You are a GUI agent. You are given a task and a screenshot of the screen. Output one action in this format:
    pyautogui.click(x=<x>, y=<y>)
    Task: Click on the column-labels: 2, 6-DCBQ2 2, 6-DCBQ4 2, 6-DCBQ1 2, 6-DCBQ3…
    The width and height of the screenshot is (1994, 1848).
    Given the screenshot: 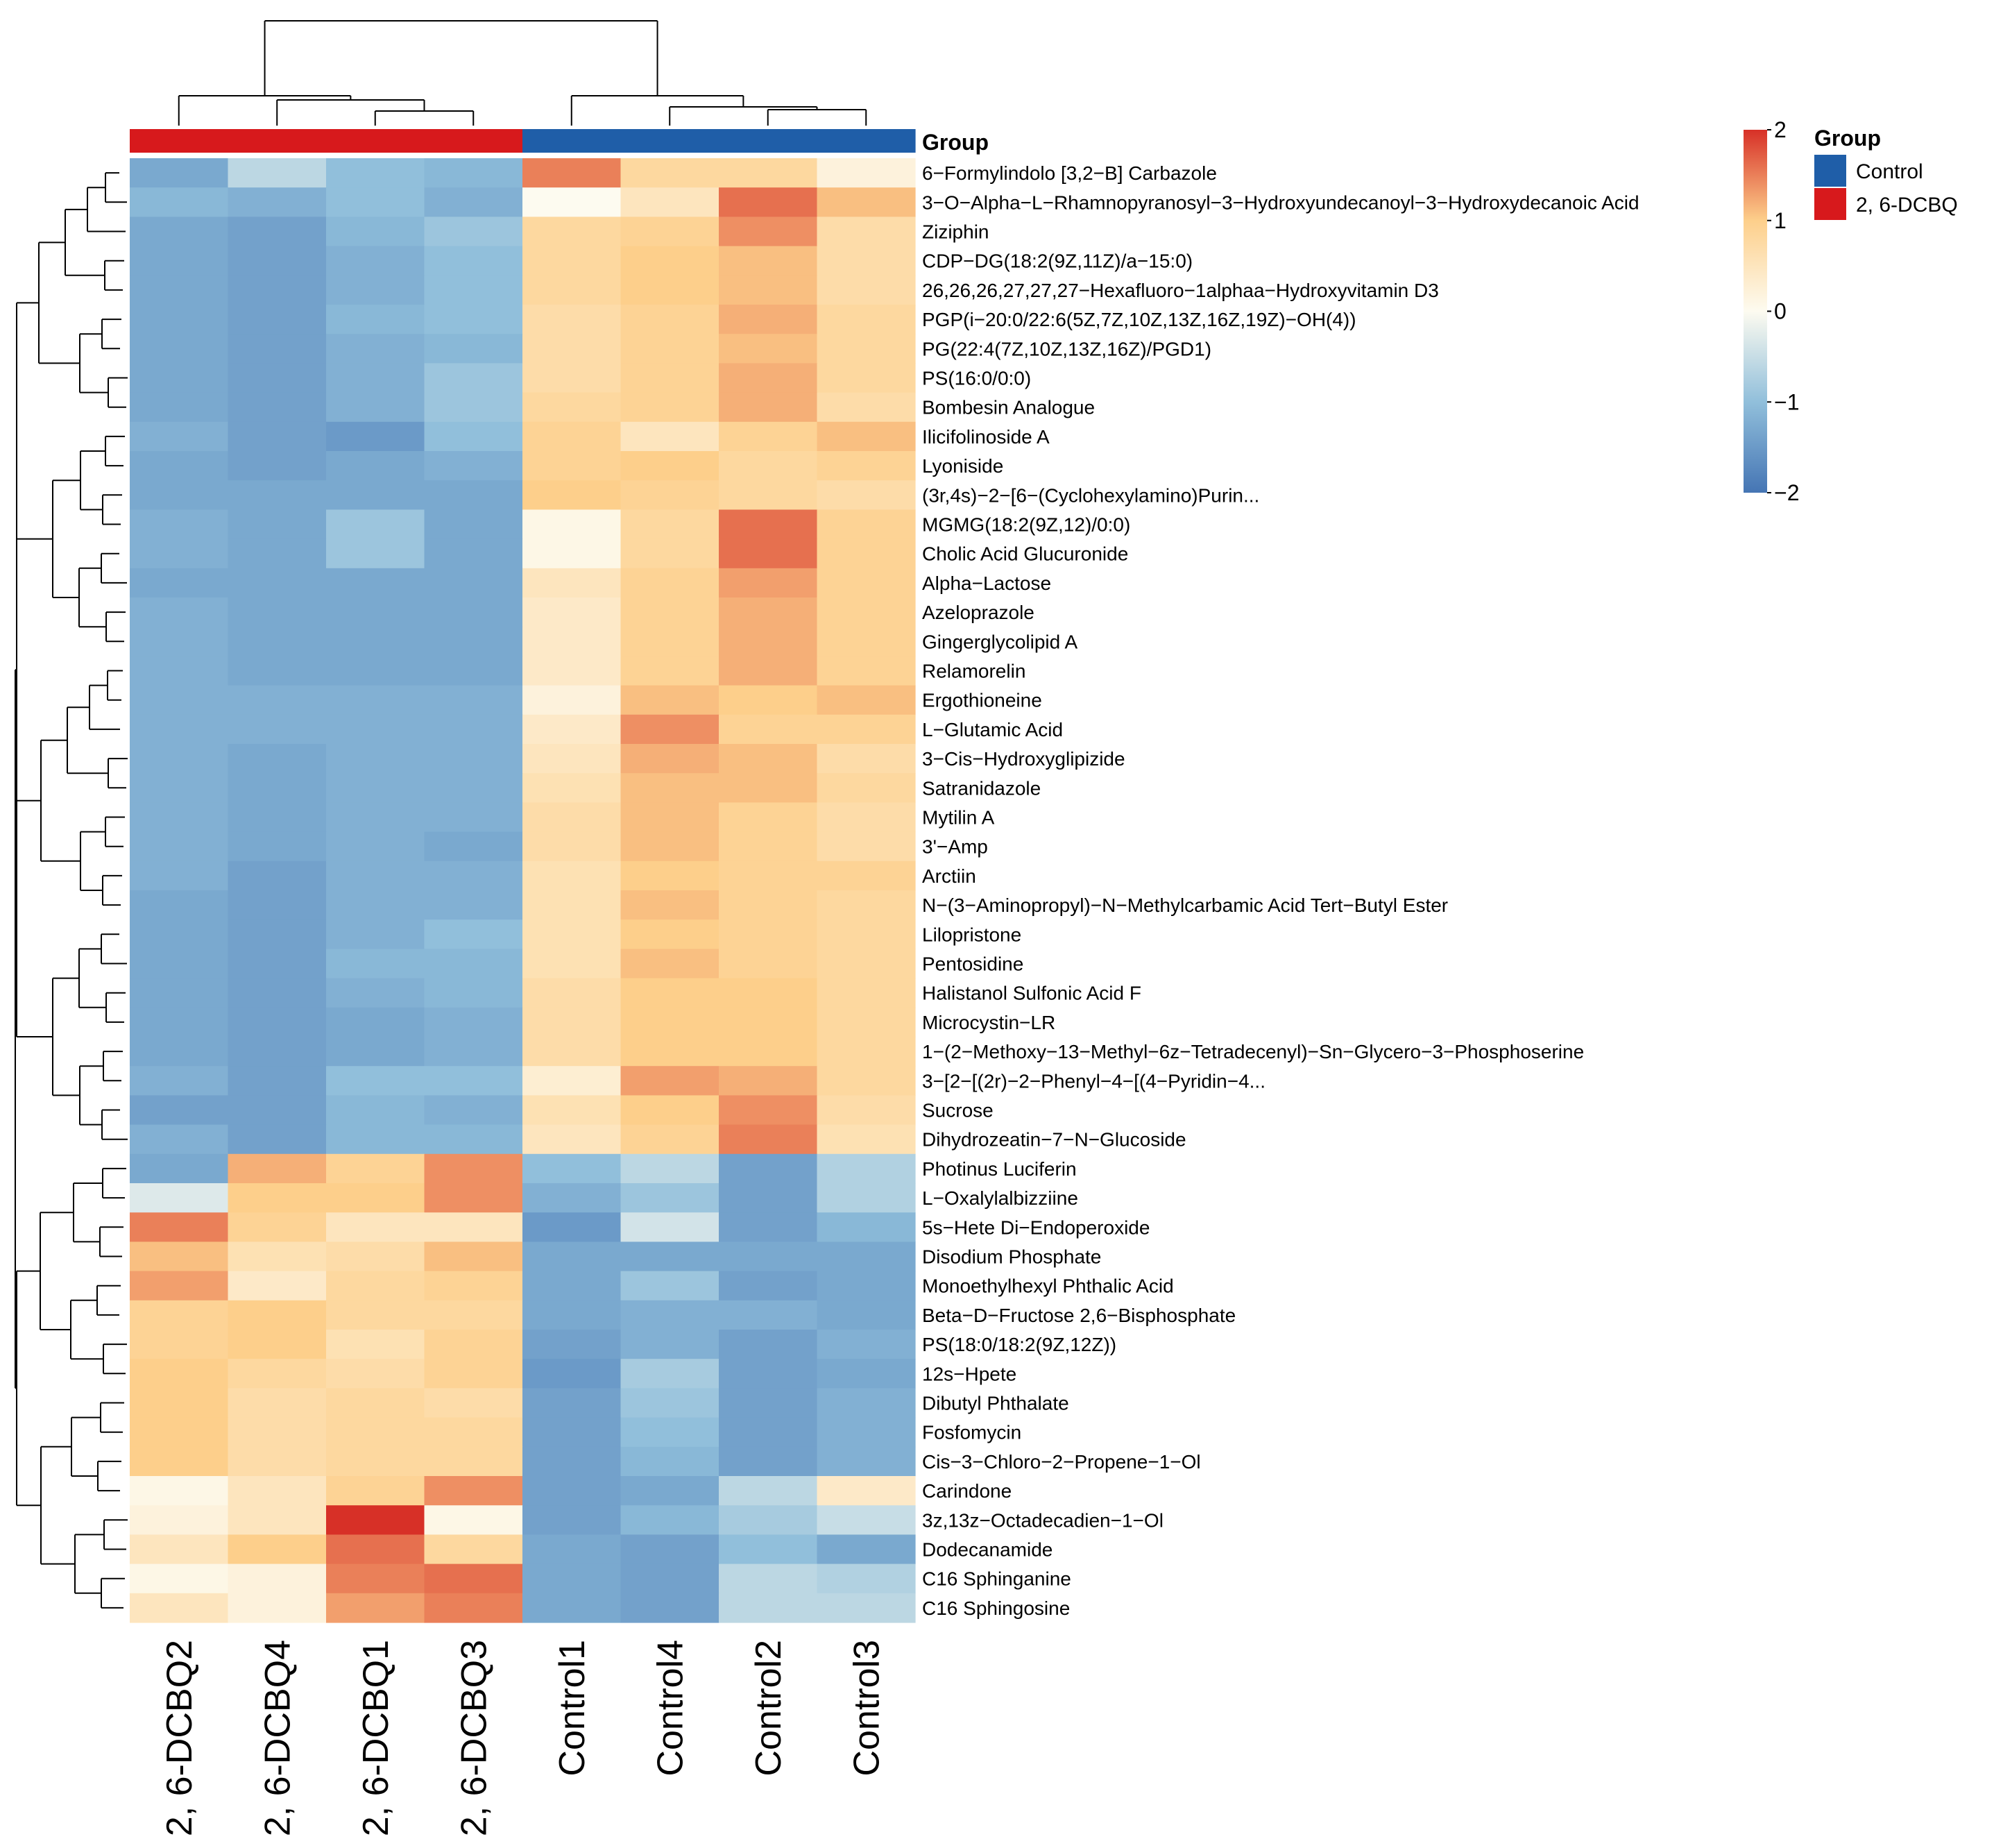 What is the action you would take?
    pyautogui.click(x=523, y=1738)
    